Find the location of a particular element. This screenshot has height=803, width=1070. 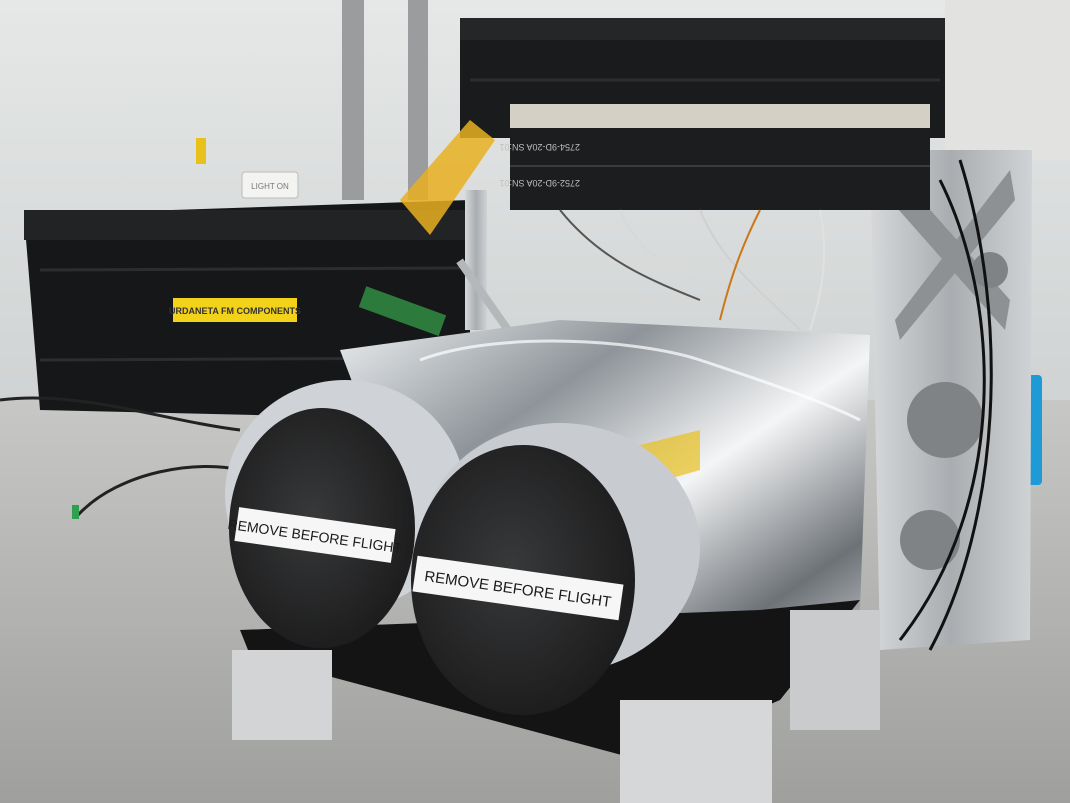

remove-before-flight-tag-right: REMOVE BEFORE FLIGHT is located at coordinates (518, 588).